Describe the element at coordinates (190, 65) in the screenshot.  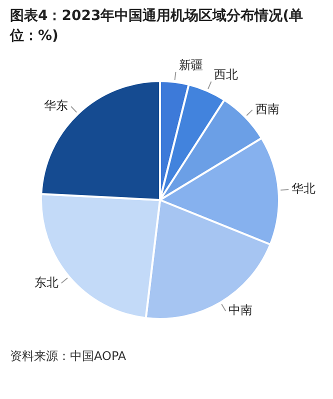
I see `slice-label: 新疆` at that location.